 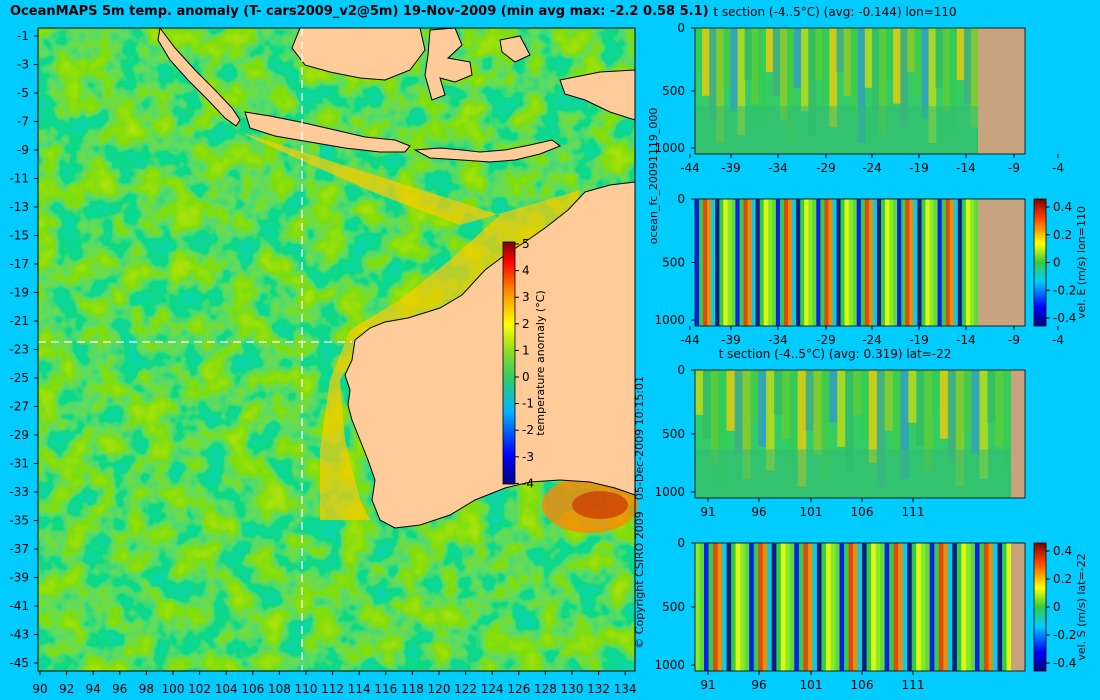 What do you see at coordinates (306, 689) in the screenshot?
I see `map-x-tick-label: 110` at bounding box center [306, 689].